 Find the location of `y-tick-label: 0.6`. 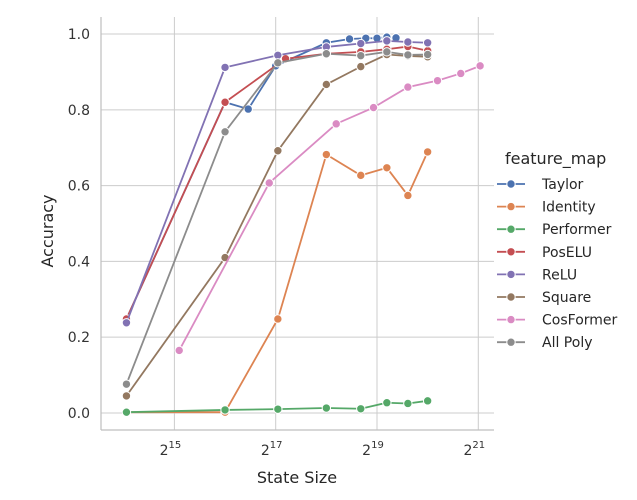

y-tick-label: 0.6 is located at coordinates (79, 187).